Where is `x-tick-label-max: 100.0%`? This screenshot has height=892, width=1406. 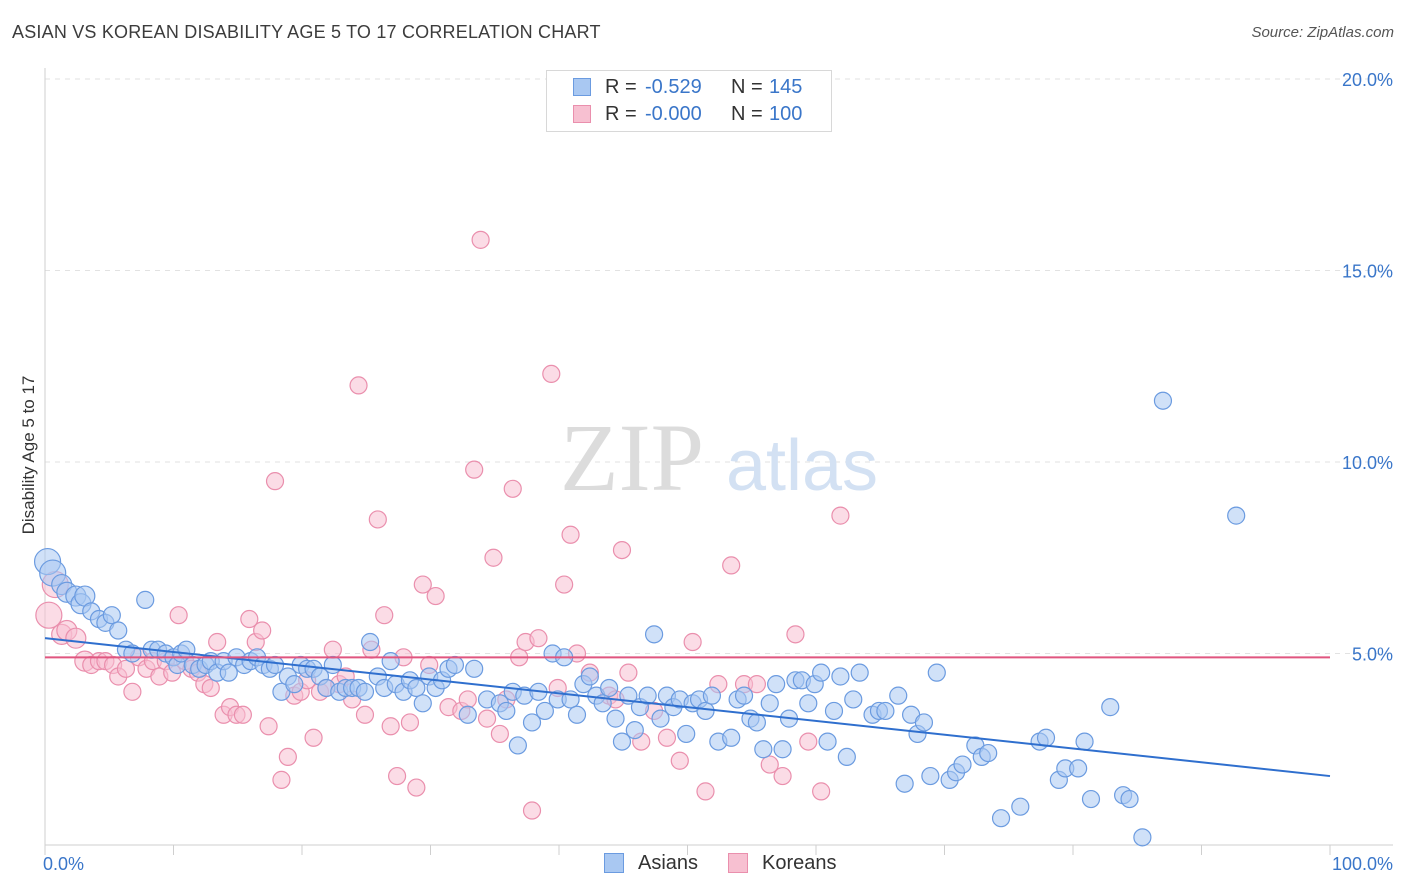 x-tick-label-max: 100.0% is located at coordinates (1362, 864).